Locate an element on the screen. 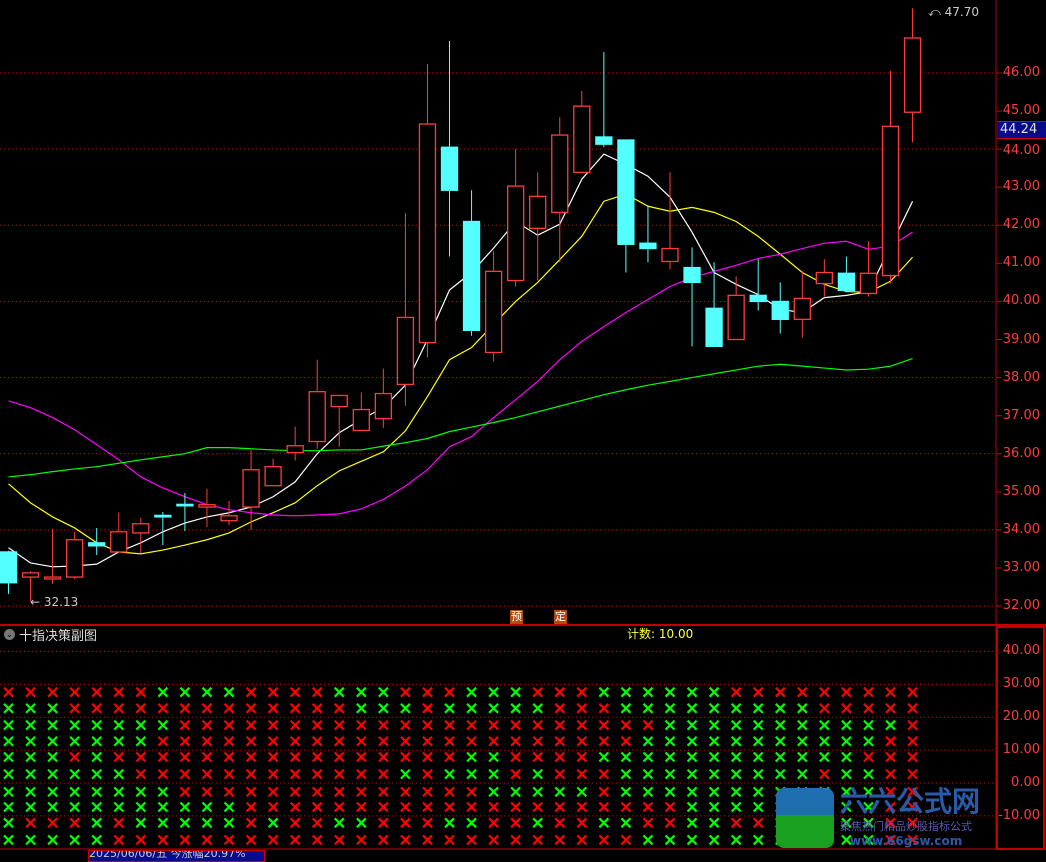 The height and width of the screenshot is (862, 1046). chevron-down-icon: ⌄ is located at coordinates (9, 634).